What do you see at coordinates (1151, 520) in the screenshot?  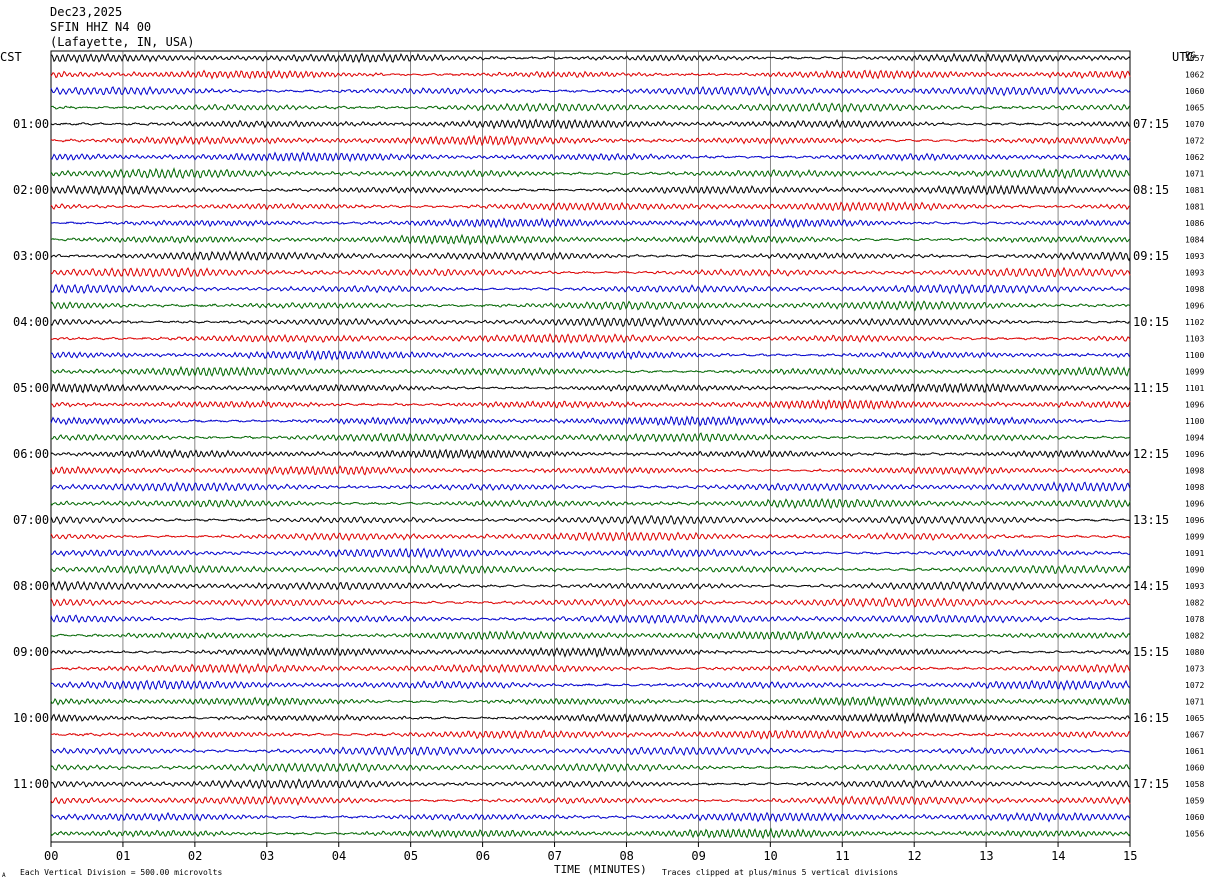 I see `right-hour-label: 13:15` at bounding box center [1151, 520].